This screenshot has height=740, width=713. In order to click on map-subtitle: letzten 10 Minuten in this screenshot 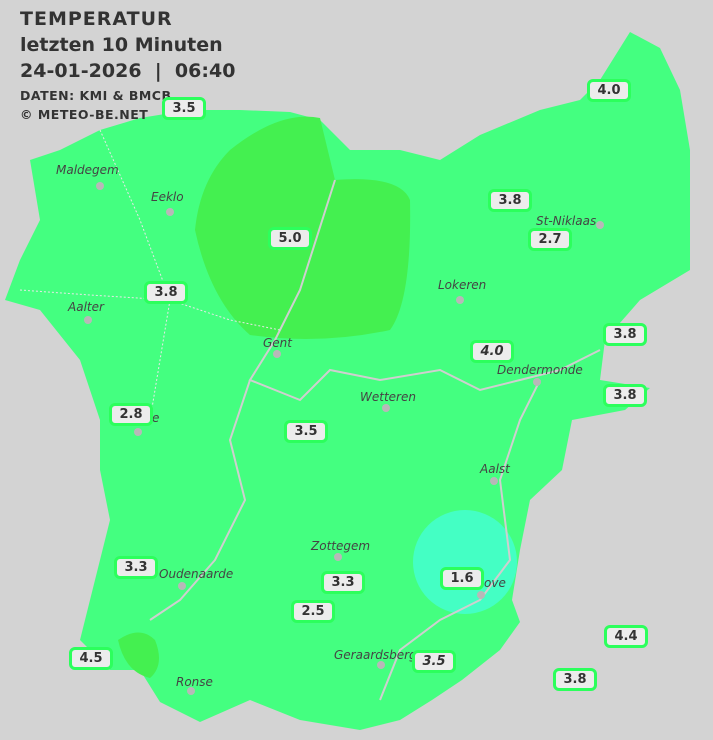, I will do `click(121, 45)`.